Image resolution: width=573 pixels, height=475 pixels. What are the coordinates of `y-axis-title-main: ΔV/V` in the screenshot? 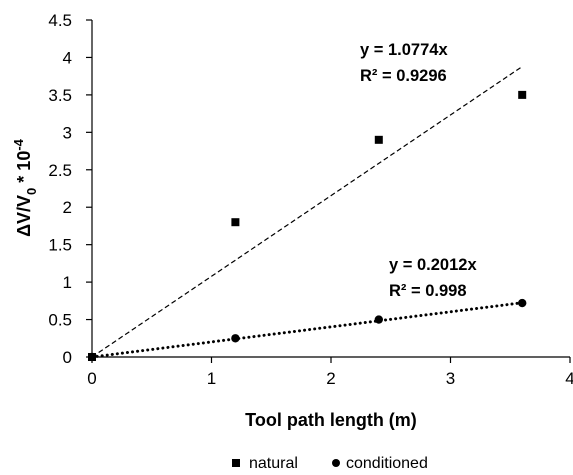 It's located at (24, 216).